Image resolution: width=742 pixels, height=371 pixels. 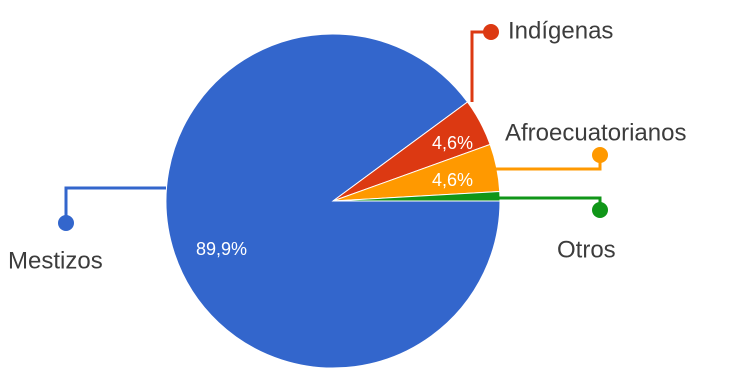 What do you see at coordinates (595, 132) in the screenshot?
I see `label-afroecuatorianos: Afroecuatorianos` at bounding box center [595, 132].